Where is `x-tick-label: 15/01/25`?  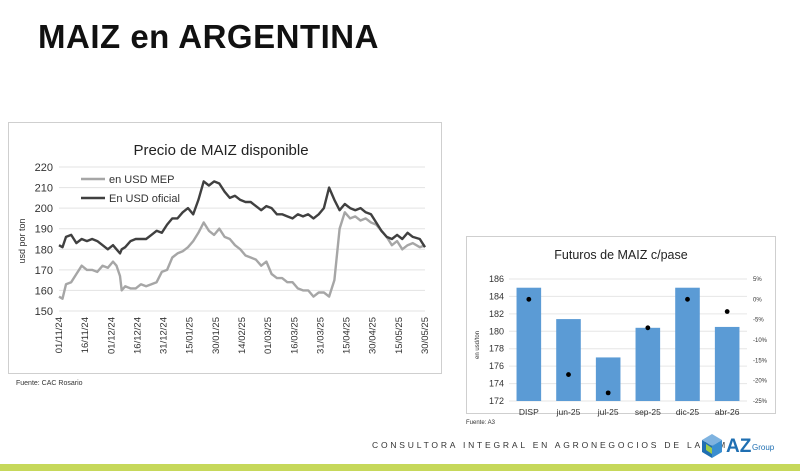 x-tick-label: 15/01/25 is located at coordinates (190, 335).